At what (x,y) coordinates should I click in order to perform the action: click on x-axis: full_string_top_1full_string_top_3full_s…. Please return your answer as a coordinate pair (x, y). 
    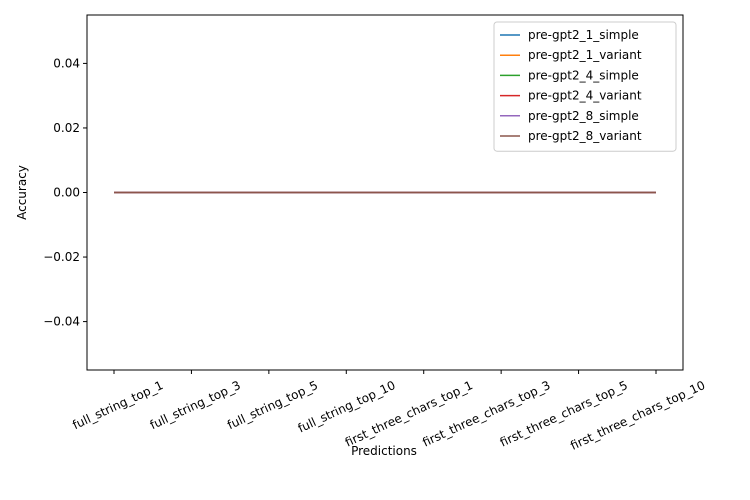
    Looking at the image, I should click on (388, 411).